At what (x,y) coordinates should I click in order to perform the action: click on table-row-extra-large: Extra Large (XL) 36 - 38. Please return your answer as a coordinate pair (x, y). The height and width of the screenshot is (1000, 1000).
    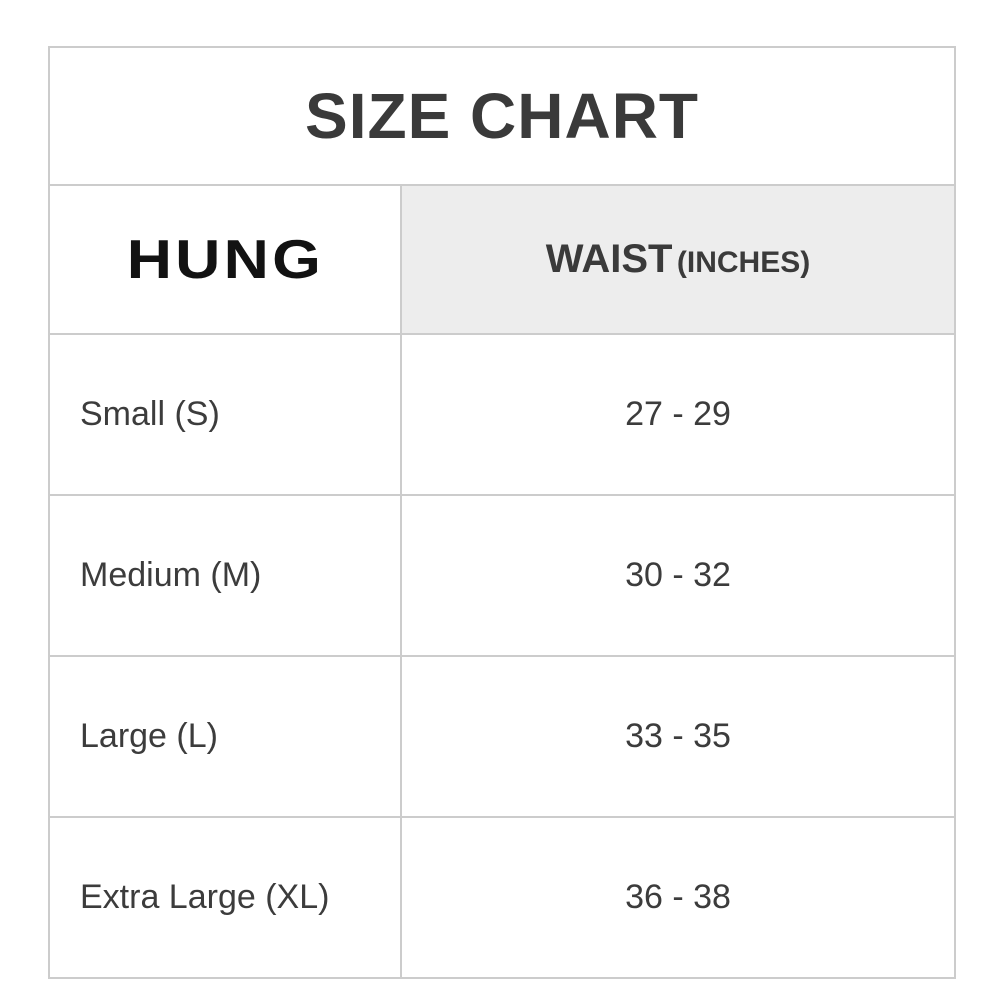
    Looking at the image, I should click on (502, 897).